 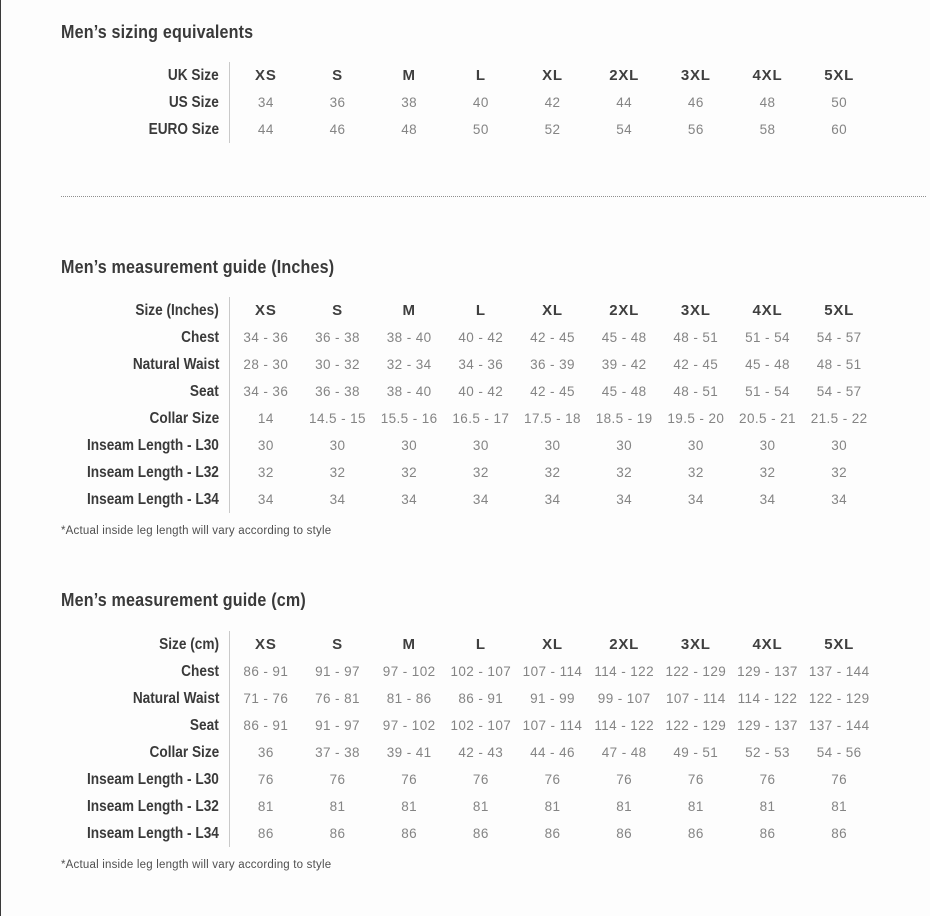 What do you see at coordinates (552, 698) in the screenshot?
I see `size-value-cell: 91 - 99` at bounding box center [552, 698].